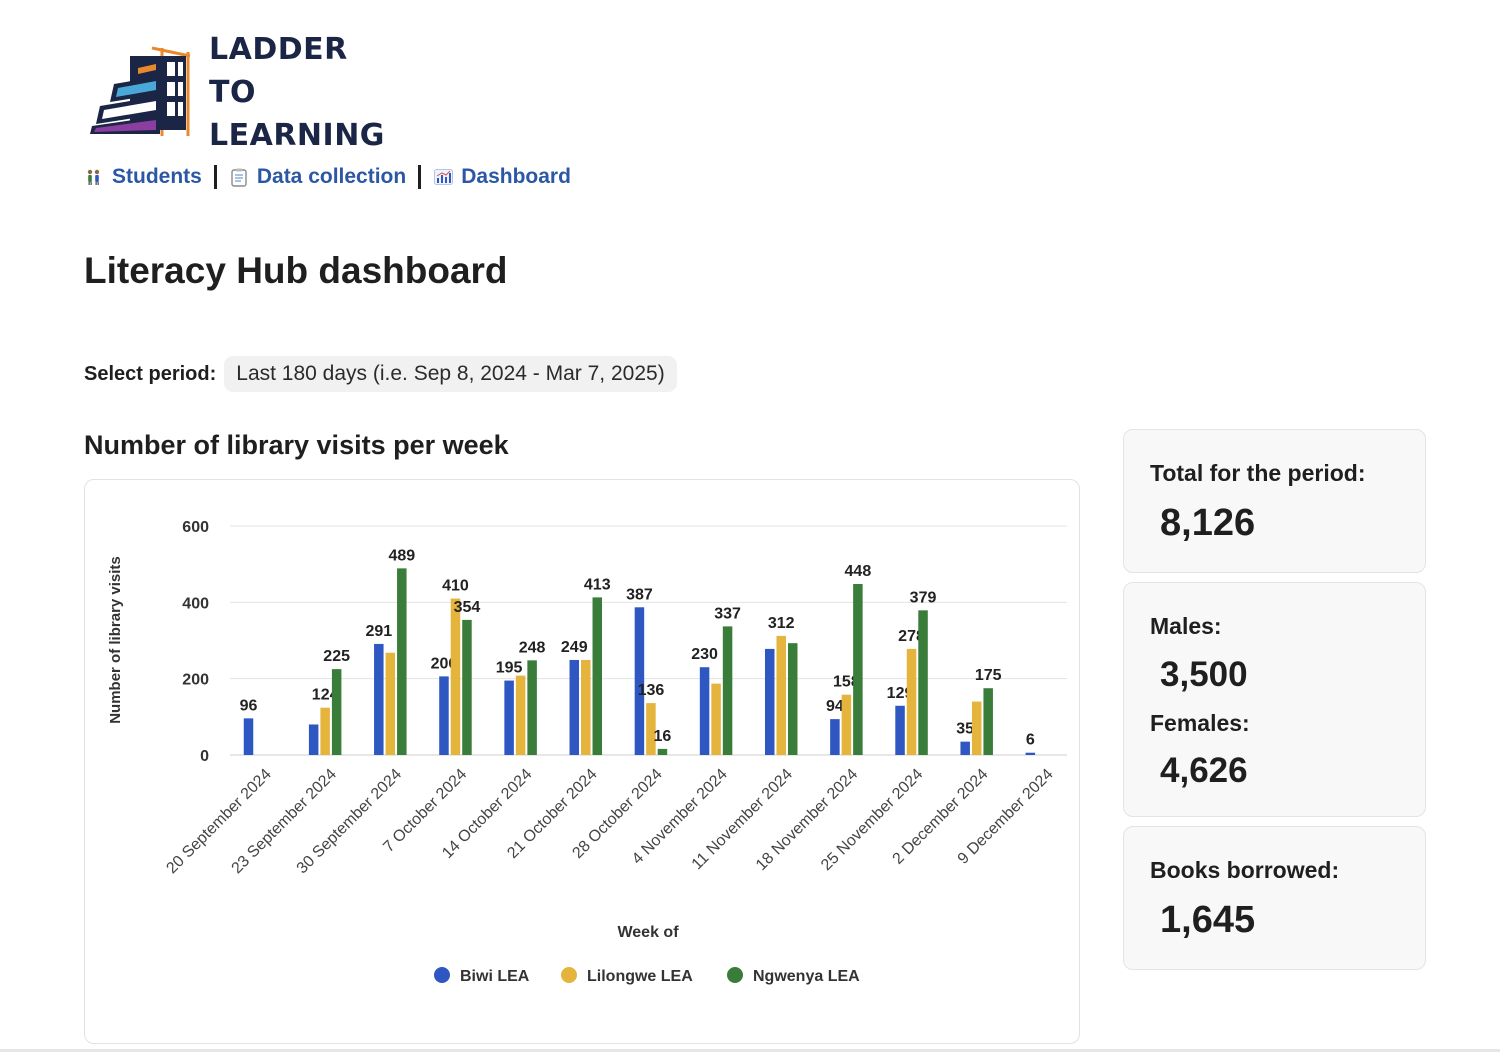 The image size is (1500, 1052). What do you see at coordinates (1186, 626) in the screenshot?
I see `males-label: Males:` at bounding box center [1186, 626].